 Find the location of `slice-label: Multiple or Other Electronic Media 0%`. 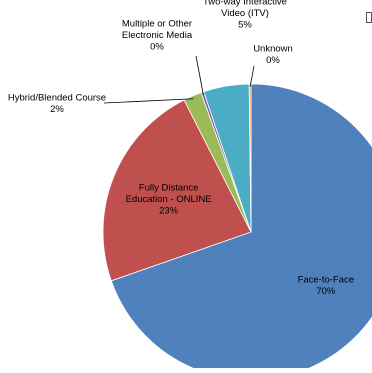

slice-label: Multiple or Other Electronic Media 0% is located at coordinates (157, 36).